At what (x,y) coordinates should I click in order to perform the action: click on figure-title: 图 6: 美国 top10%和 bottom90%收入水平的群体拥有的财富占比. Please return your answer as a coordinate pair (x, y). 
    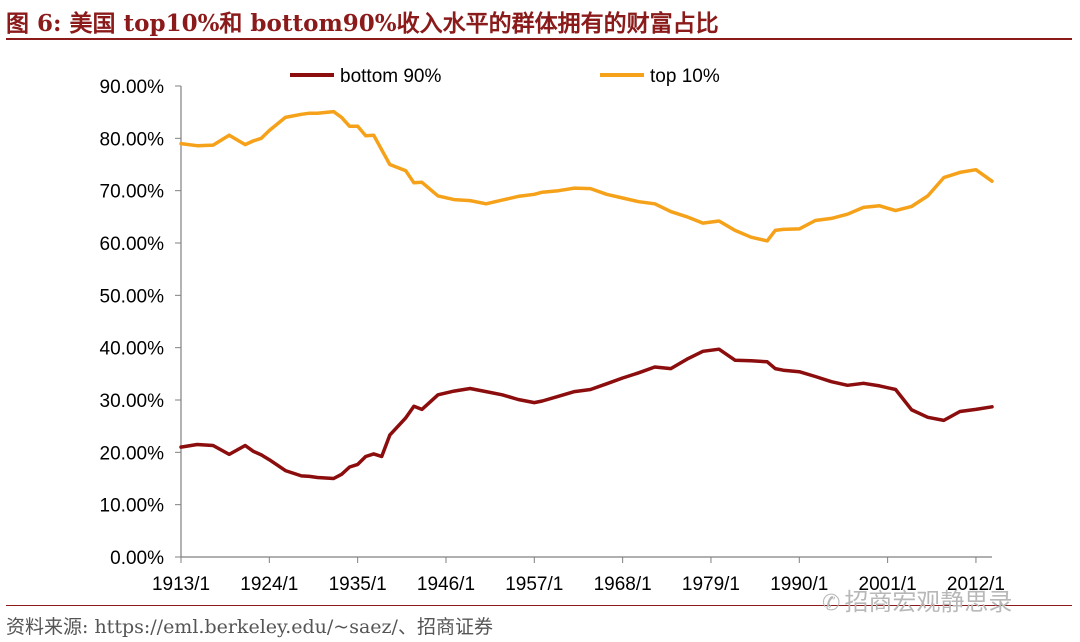
    Looking at the image, I should click on (362, 23).